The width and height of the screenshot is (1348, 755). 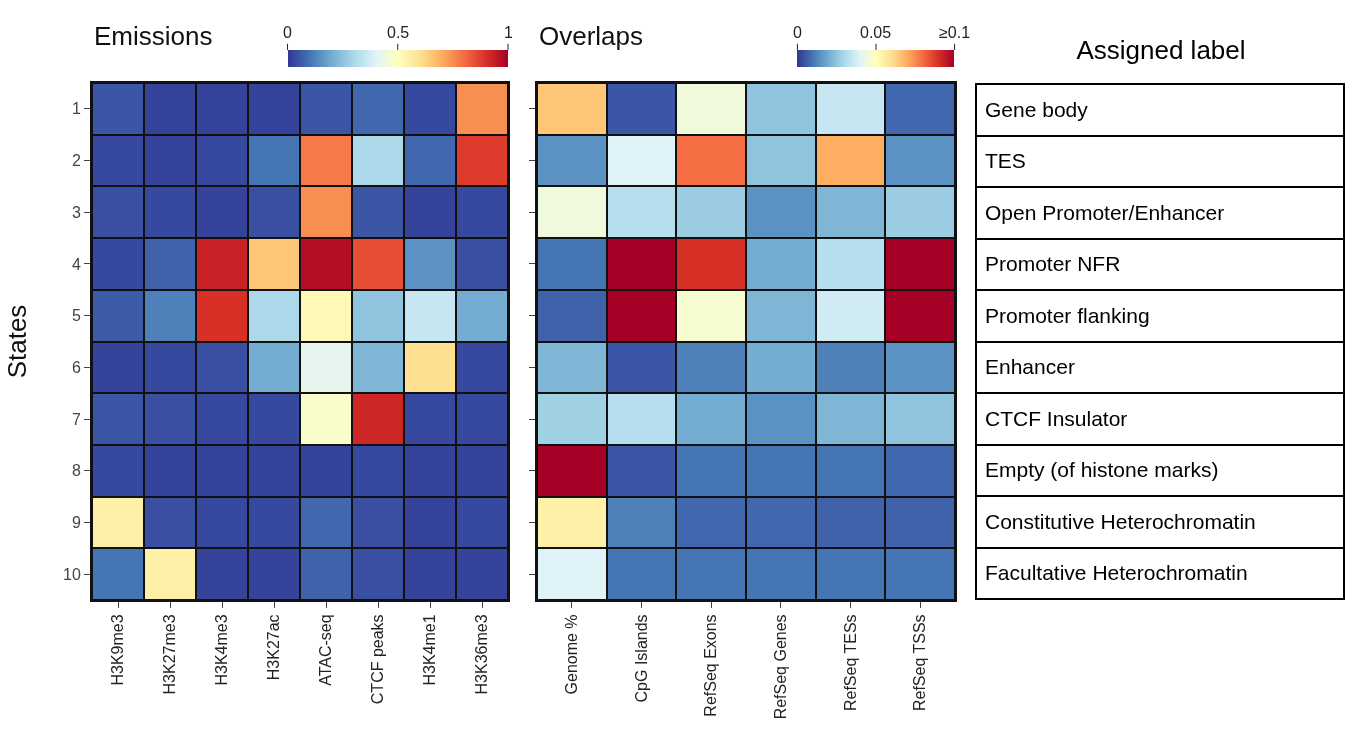 What do you see at coordinates (222, 650) in the screenshot?
I see `x-tick-label: H3K4me3` at bounding box center [222, 650].